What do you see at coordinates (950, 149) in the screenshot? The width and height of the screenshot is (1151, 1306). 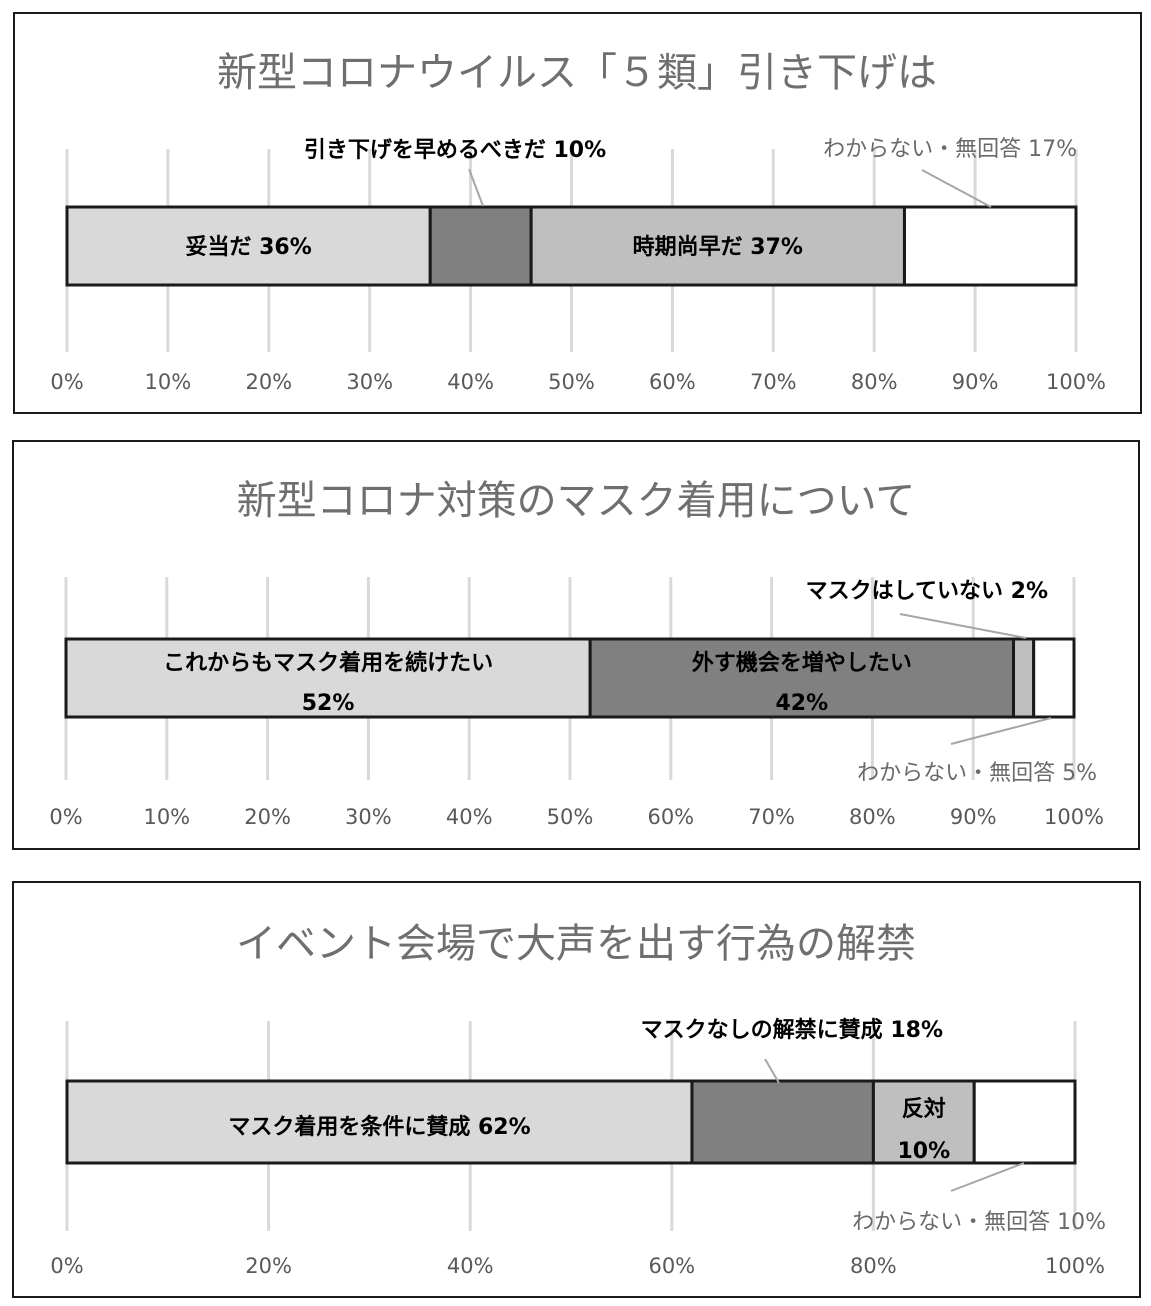 I see `callout-label: わからない・無回答 17%` at bounding box center [950, 149].